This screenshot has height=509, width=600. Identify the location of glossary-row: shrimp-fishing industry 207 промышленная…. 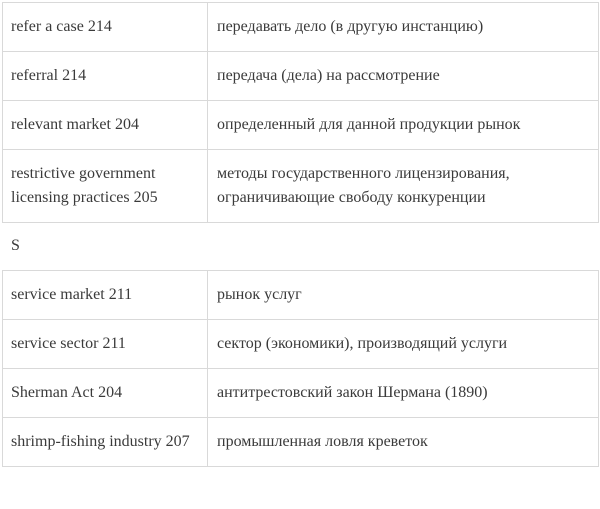
(300, 442).